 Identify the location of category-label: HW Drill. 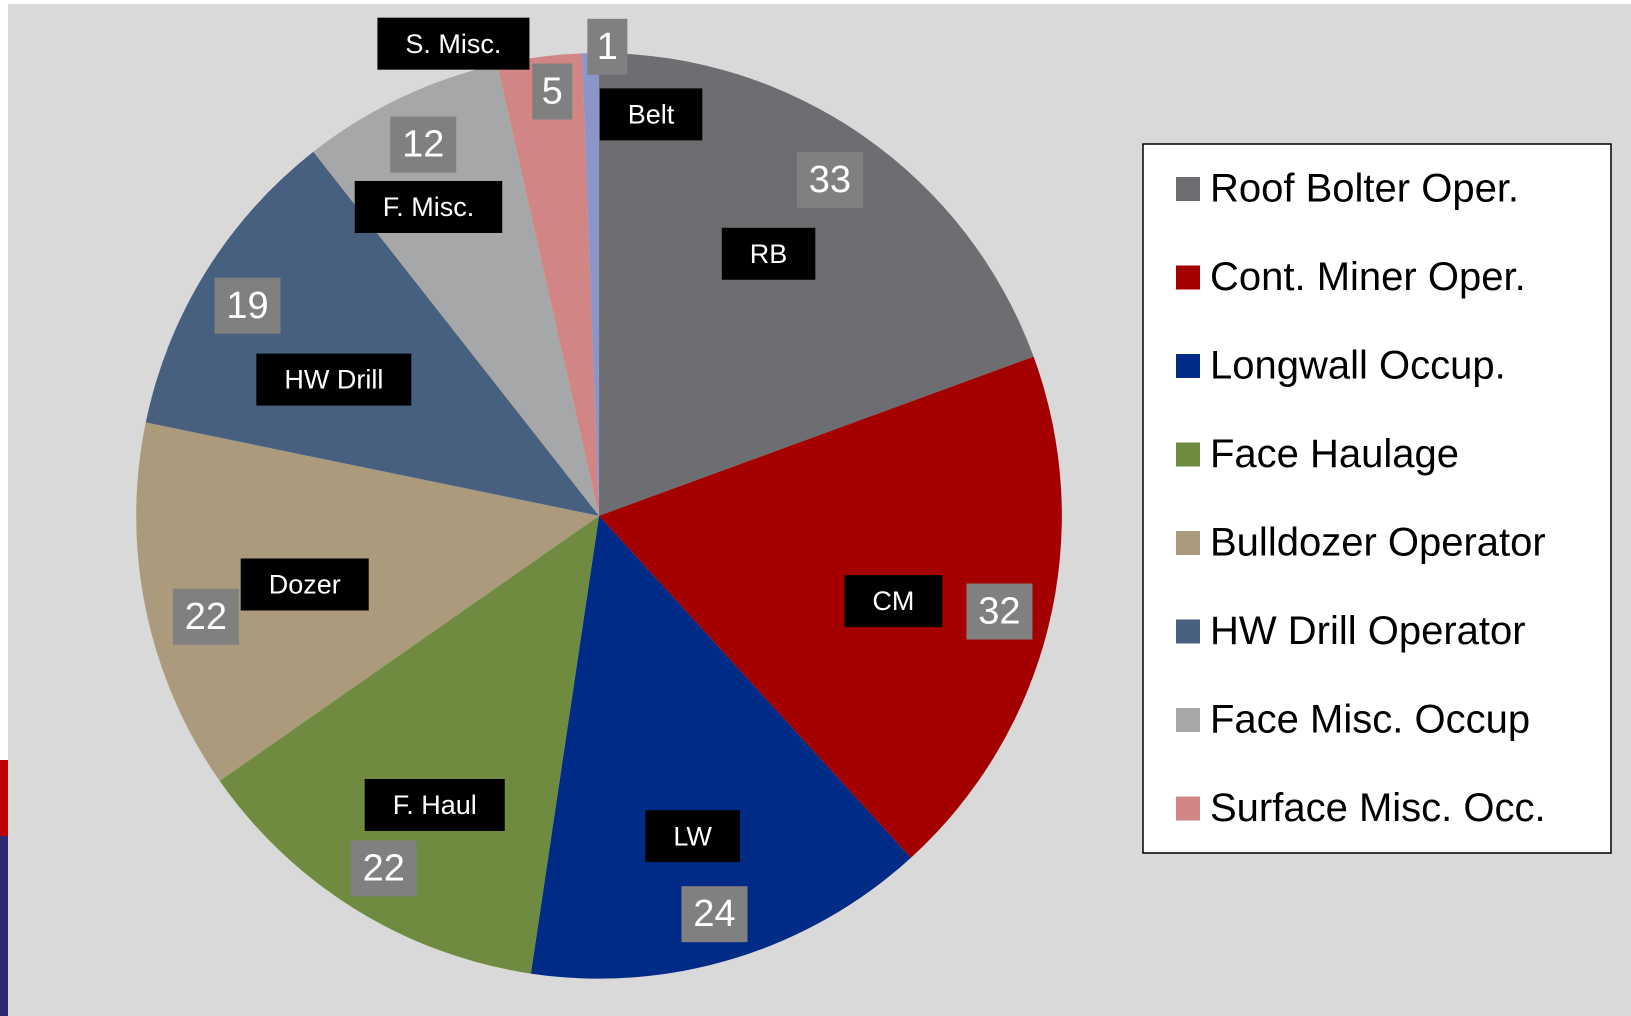
(333, 380).